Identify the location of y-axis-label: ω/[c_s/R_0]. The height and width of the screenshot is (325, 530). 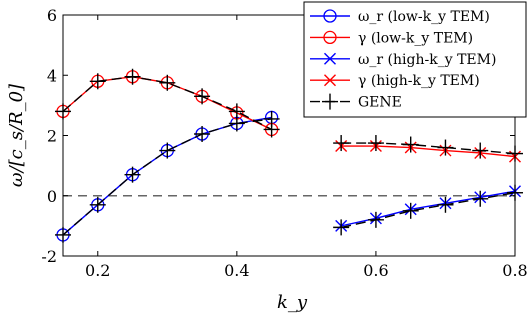
(16, 135).